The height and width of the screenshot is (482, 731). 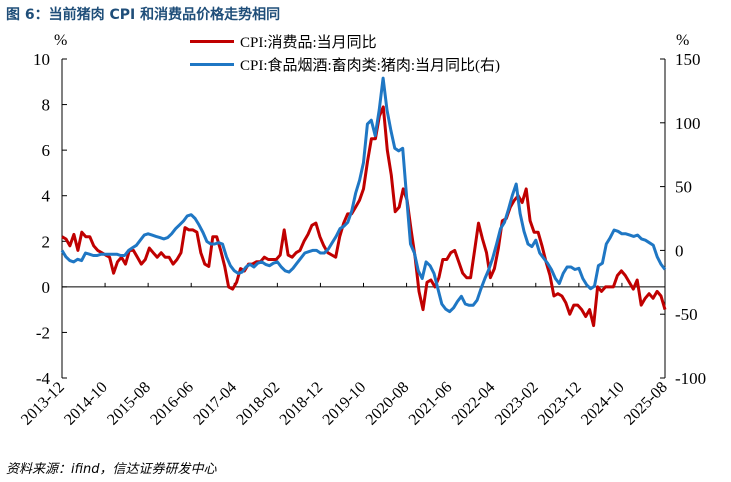 What do you see at coordinates (345, 404) in the screenshot?
I see `x-tick-label: 2019-10` at bounding box center [345, 404].